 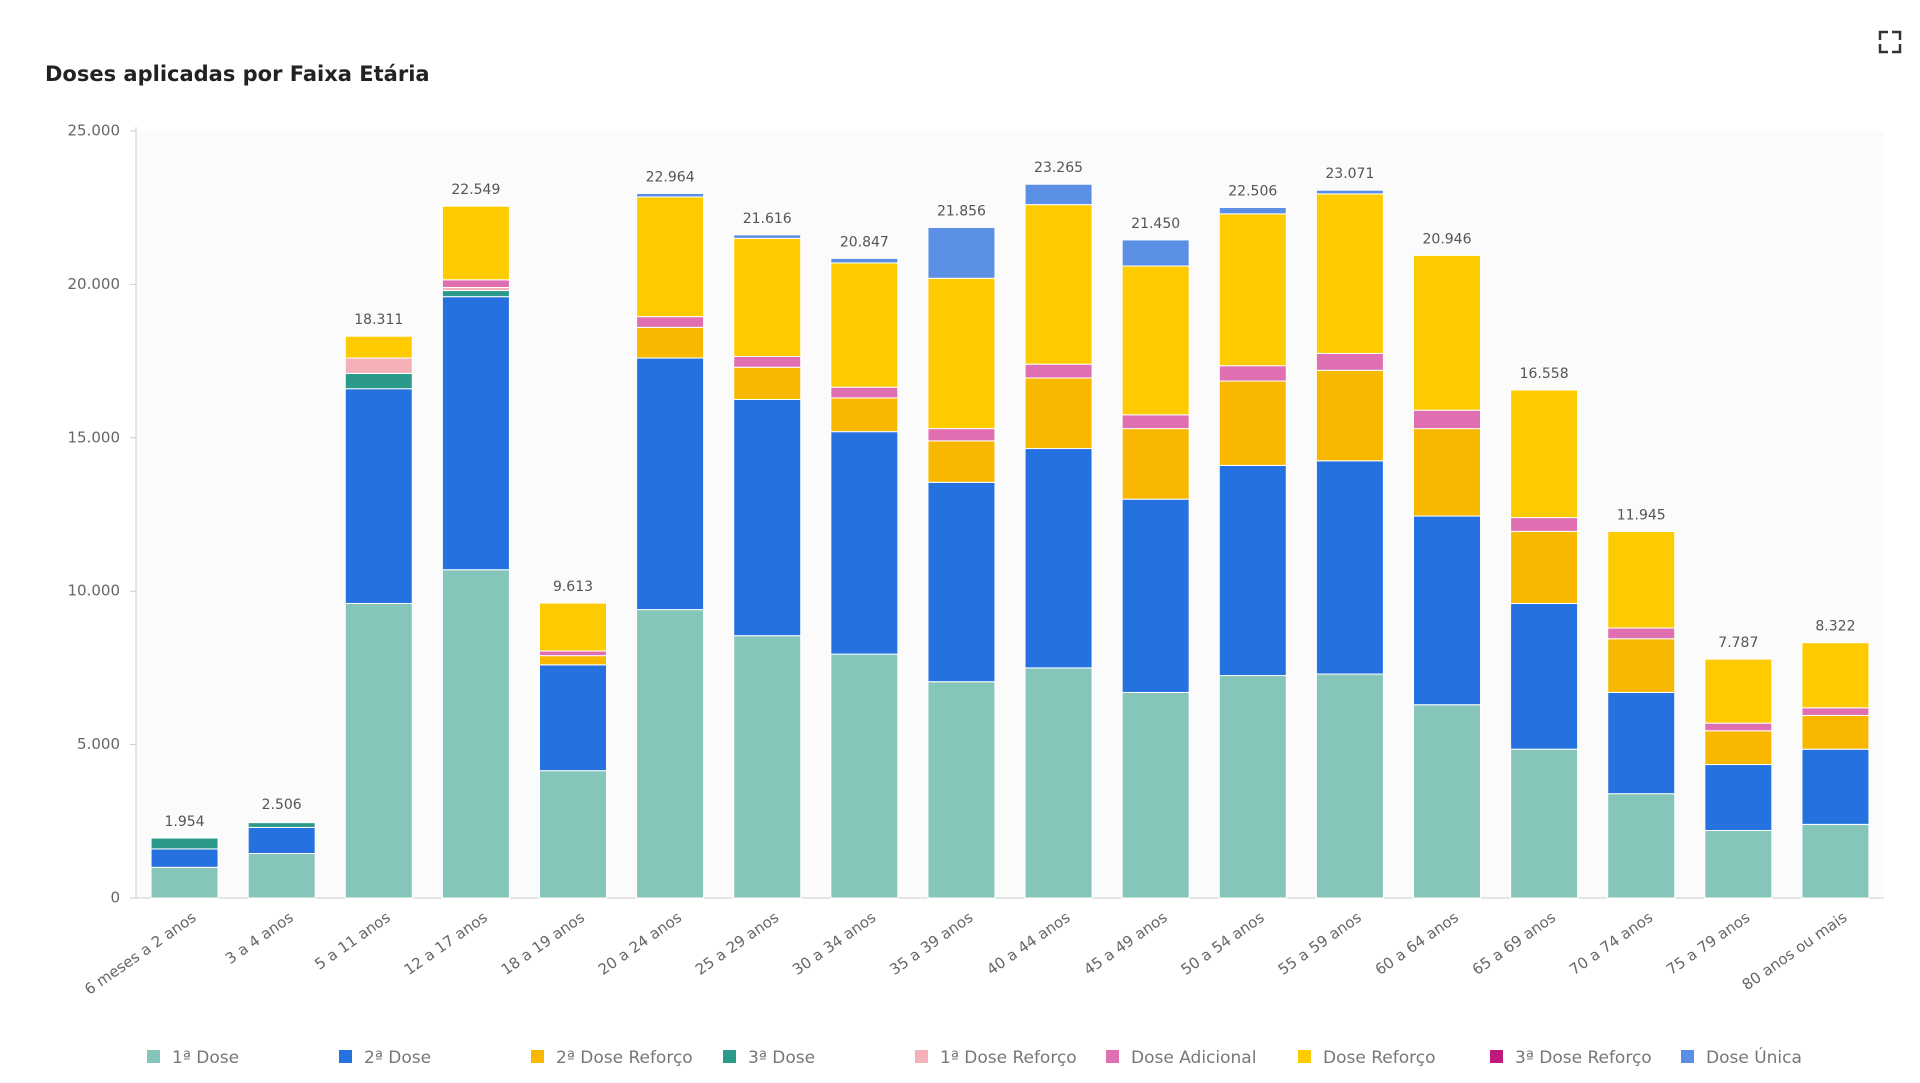 I want to click on legend-label: 2ª Dose Reforço, so click(x=624, y=1058).